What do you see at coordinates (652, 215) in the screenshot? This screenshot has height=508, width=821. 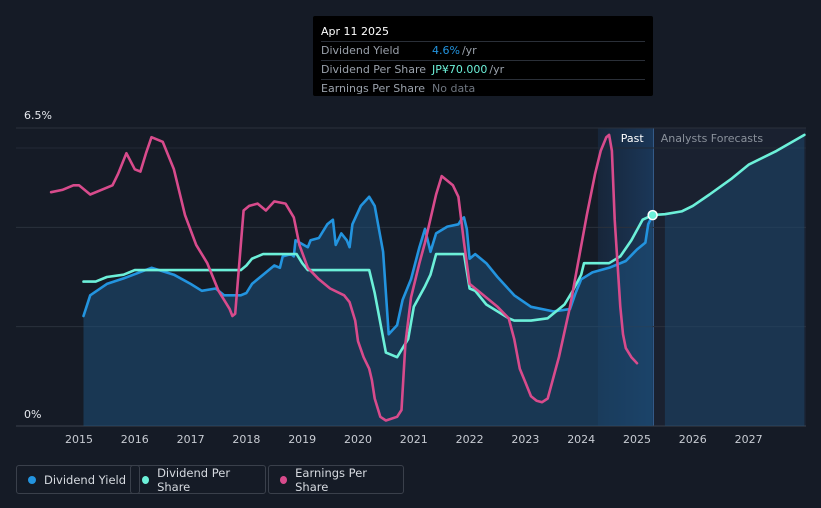 I see `hover-marker` at bounding box center [652, 215].